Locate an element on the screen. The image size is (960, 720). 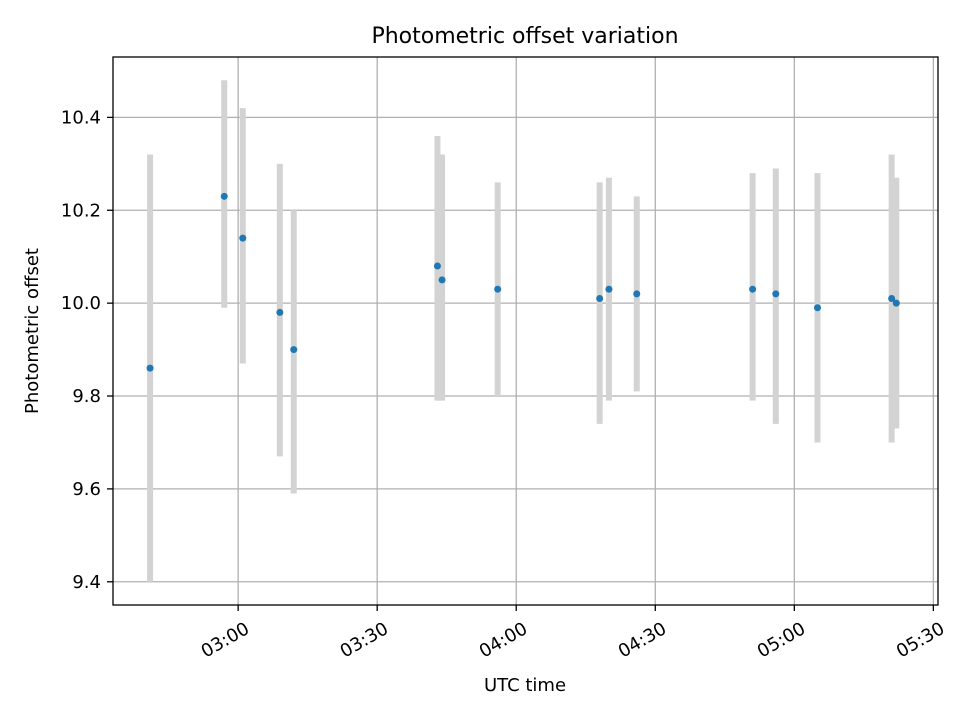
chart-title: Photometric offset variation is located at coordinates (524, 36).